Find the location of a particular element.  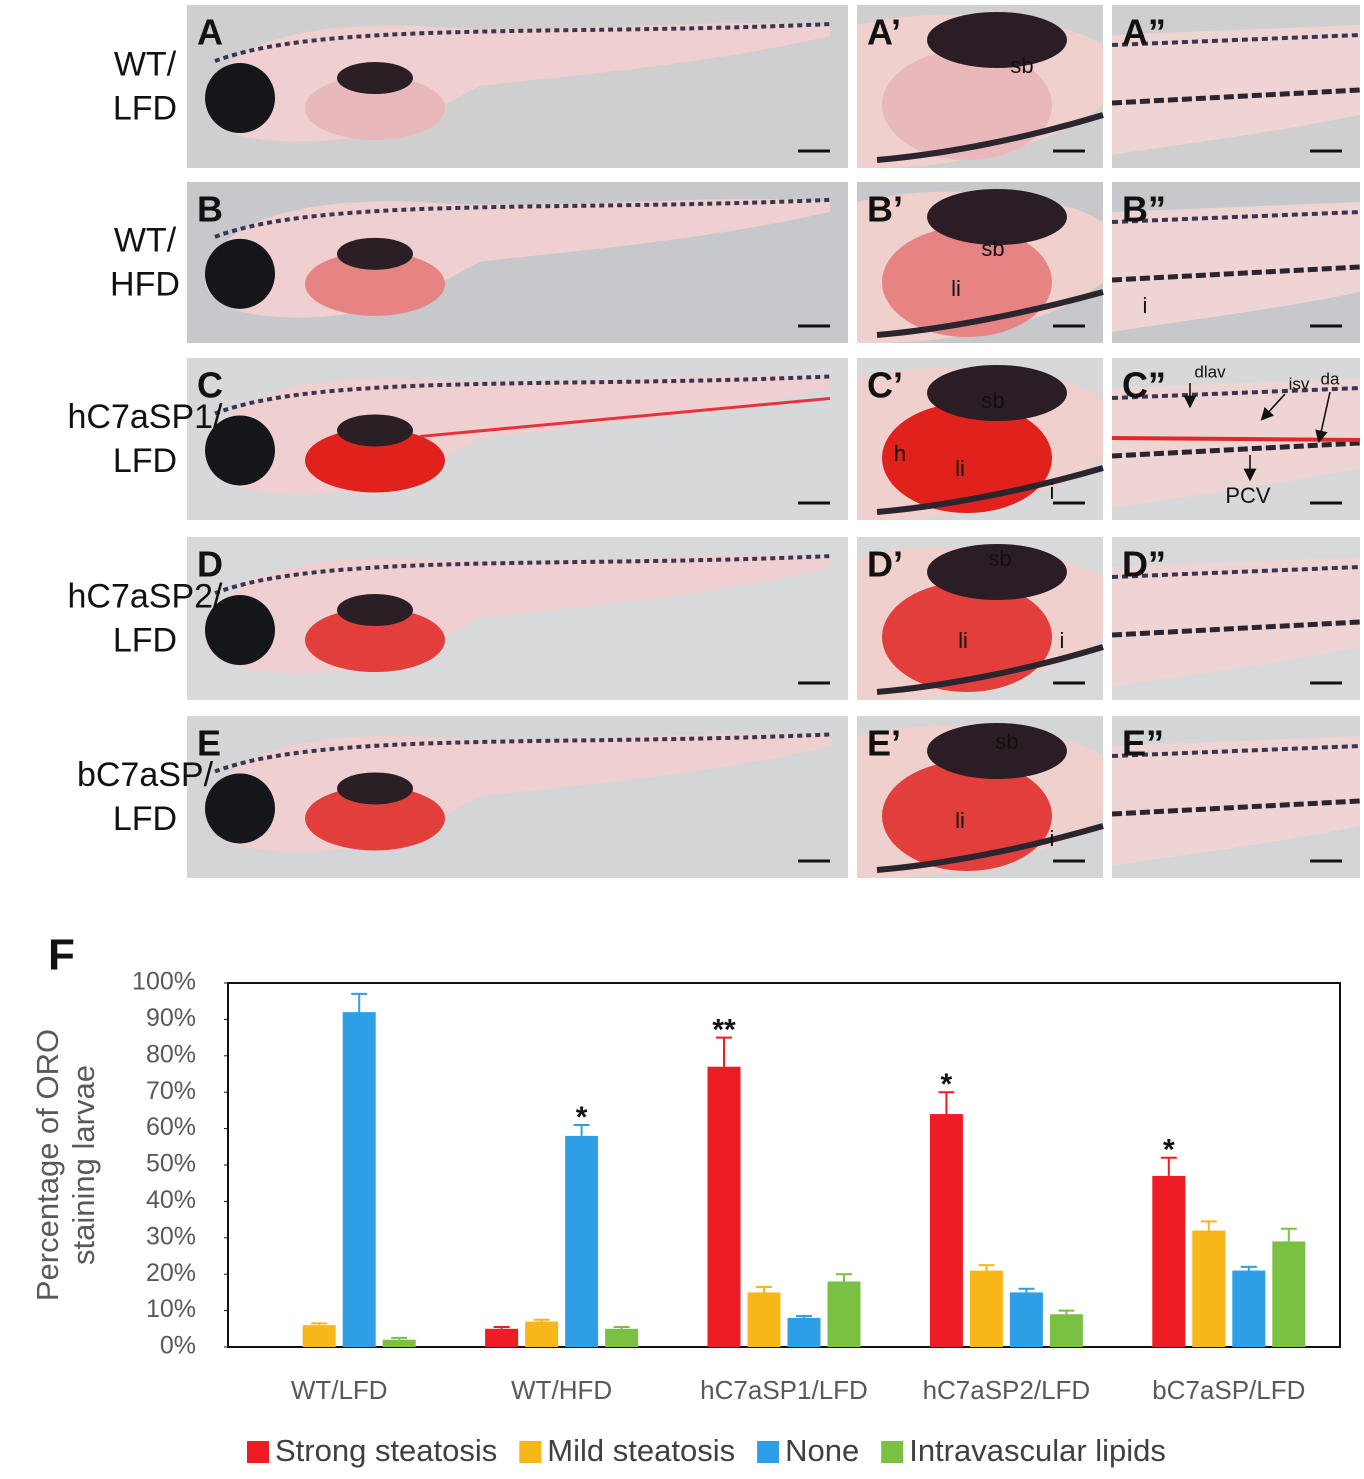

panel-letter: D is located at coordinates (210, 564).